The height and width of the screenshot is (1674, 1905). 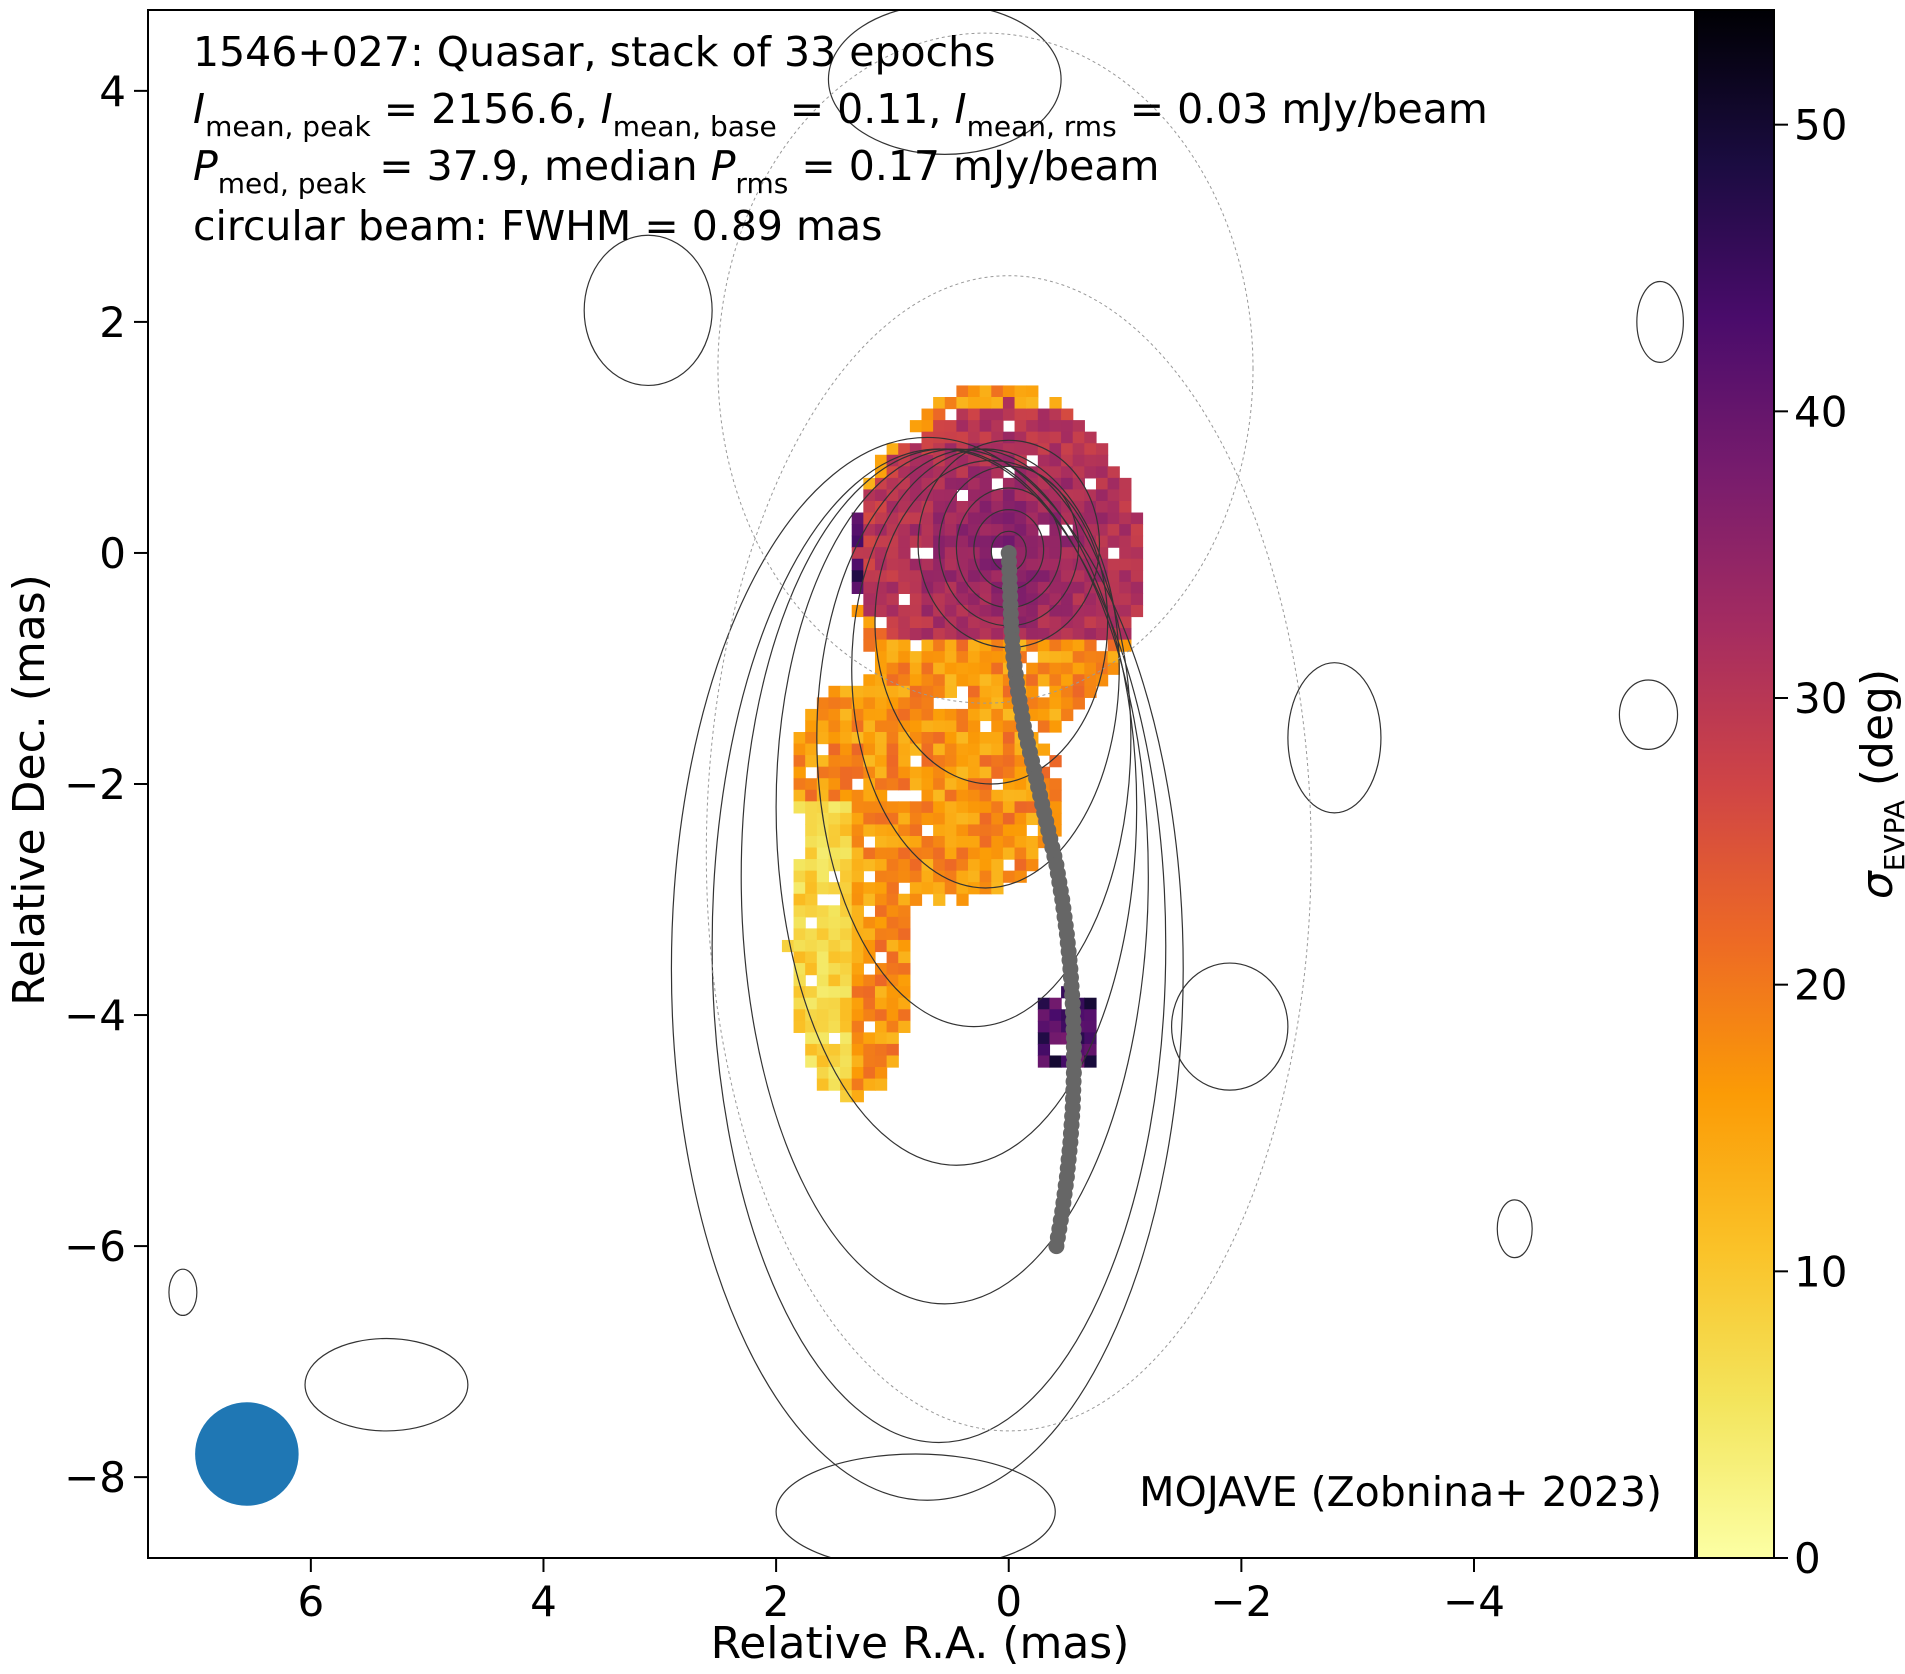 What do you see at coordinates (960, 109) in the screenshot?
I see `i-symbol: I` at bounding box center [960, 109].